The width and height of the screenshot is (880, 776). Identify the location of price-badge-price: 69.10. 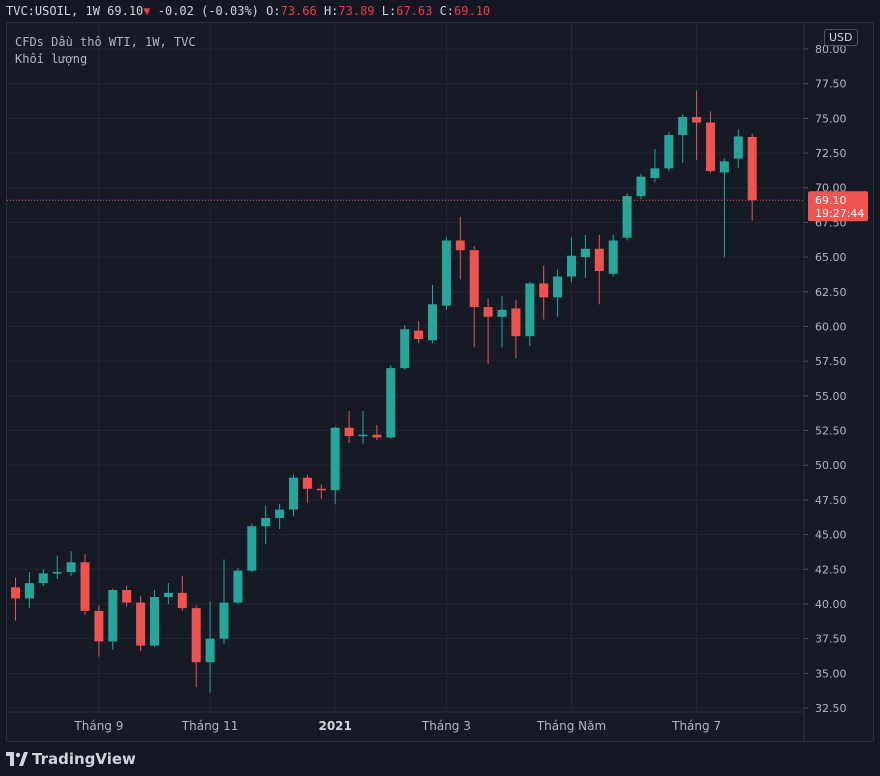
(831, 200).